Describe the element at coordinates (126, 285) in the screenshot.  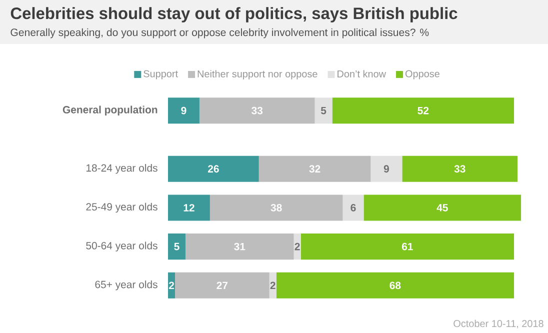
I see `y-tick-label: 65+ year olds` at that location.